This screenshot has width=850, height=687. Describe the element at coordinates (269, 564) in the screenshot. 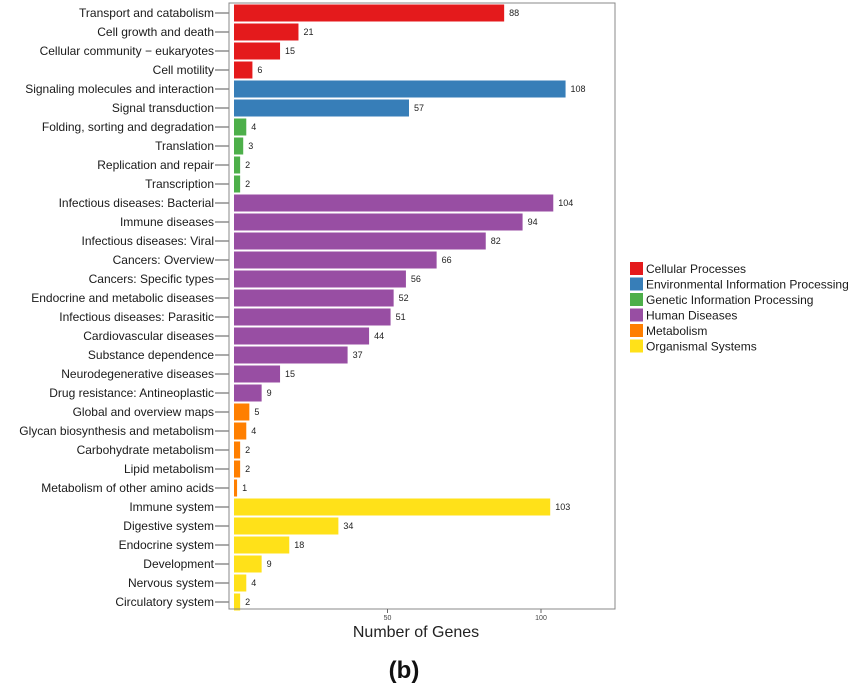

I see `value-label: 9` at that location.